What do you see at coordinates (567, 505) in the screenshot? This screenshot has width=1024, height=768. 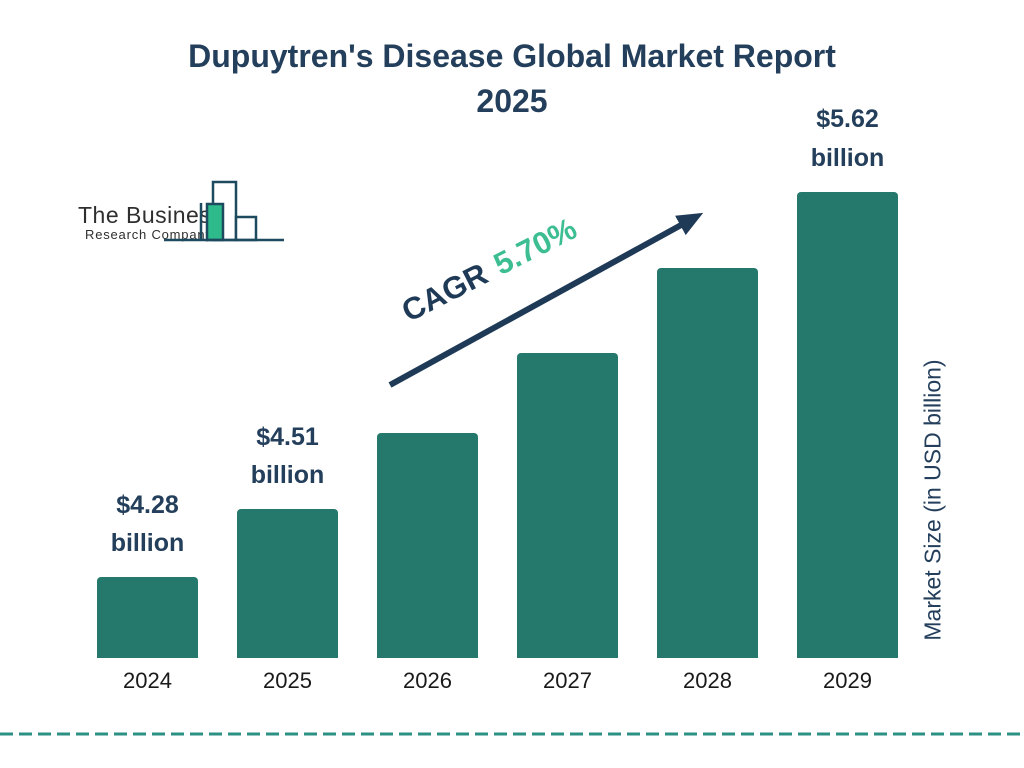 I see `bar-2027` at bounding box center [567, 505].